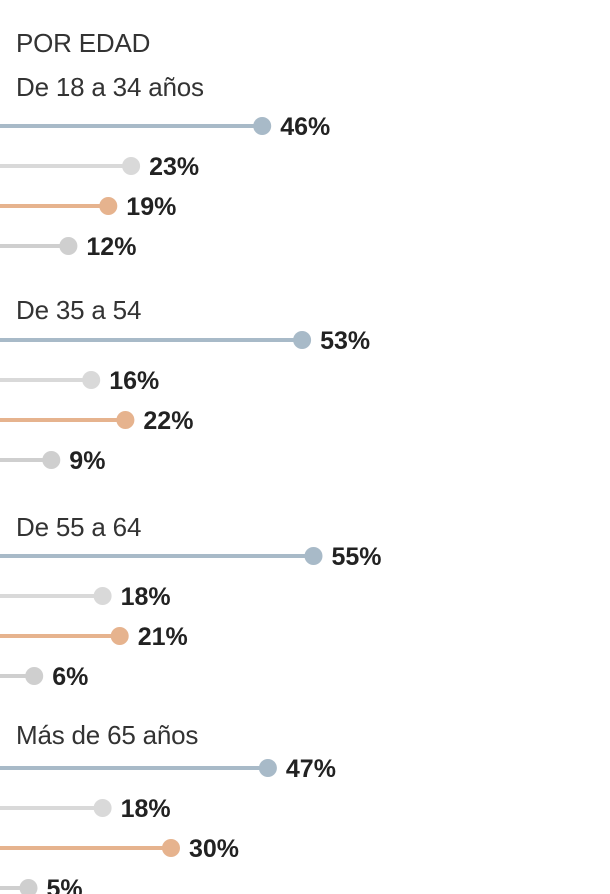  Describe the element at coordinates (174, 167) in the screenshot. I see `value-label: 23%` at that location.